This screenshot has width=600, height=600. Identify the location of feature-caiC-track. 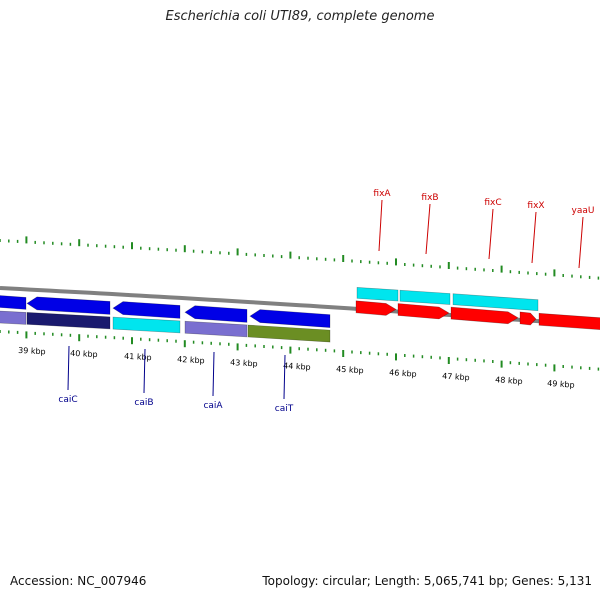
(216, 314).